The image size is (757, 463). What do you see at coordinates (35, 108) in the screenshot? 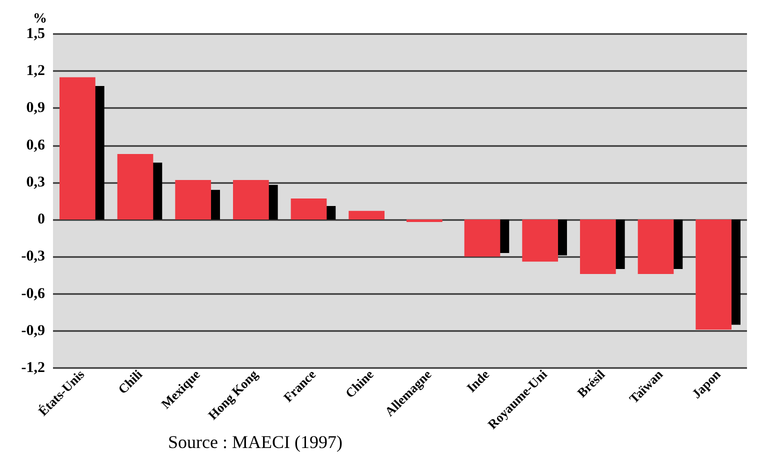
I see `y-tick-label: 0,9` at bounding box center [35, 108].